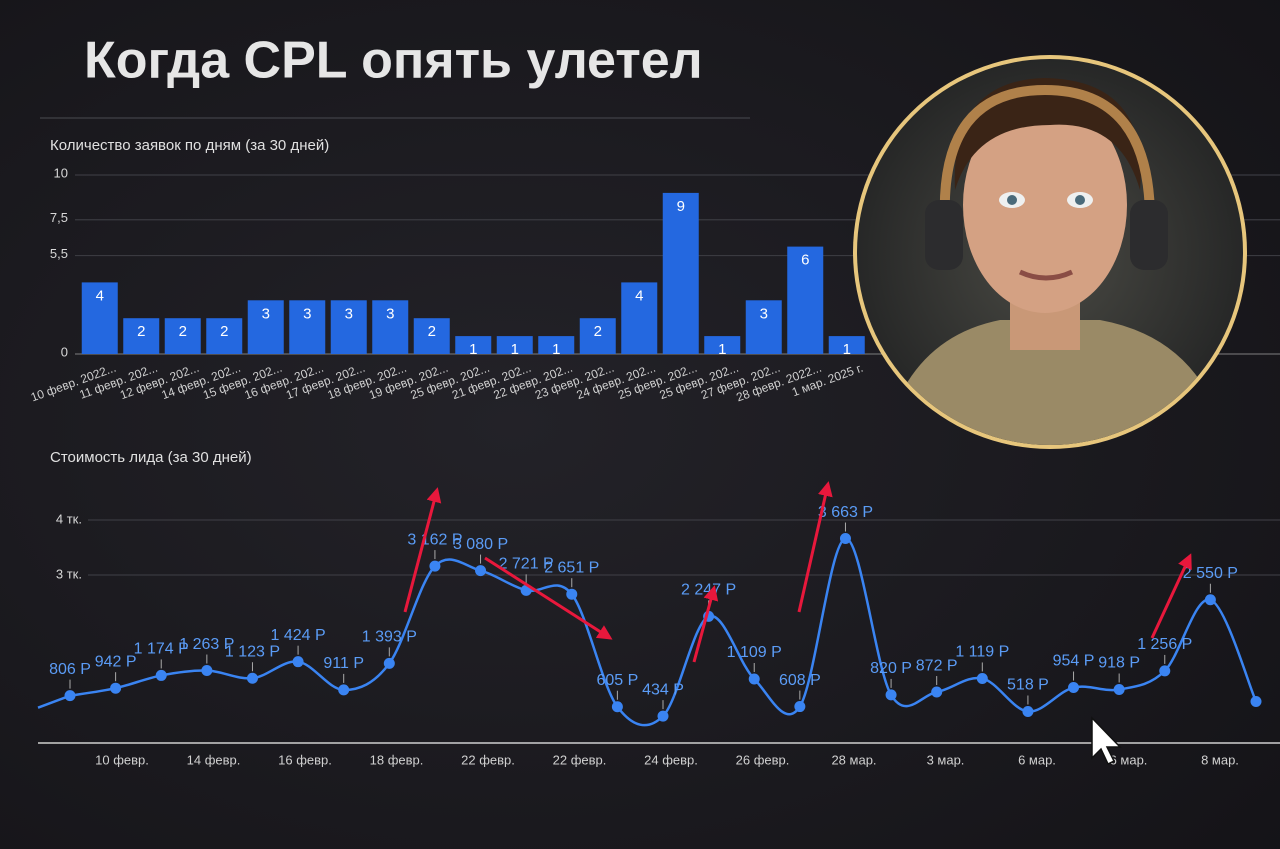 This screenshot has width=1280, height=849. I want to click on point-label: 1 174 Р, so click(161, 649).